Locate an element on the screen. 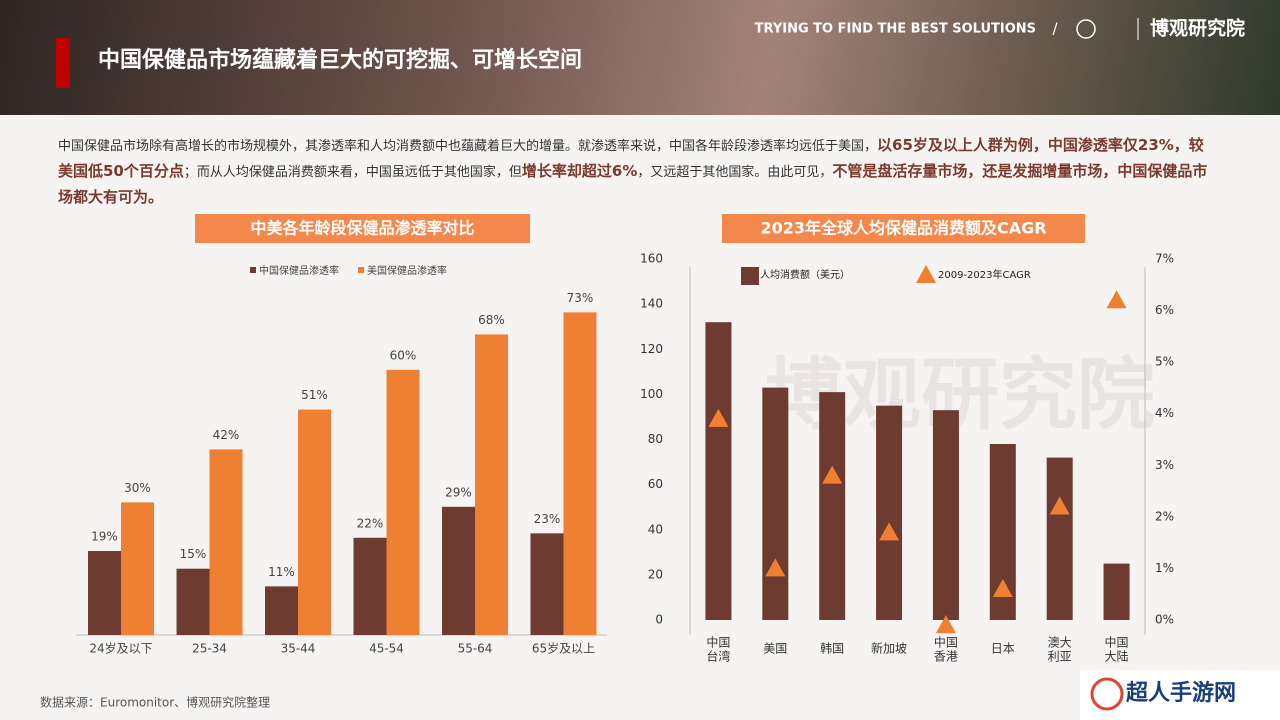 This screenshot has width=1280, height=720. value-label: 19% is located at coordinates (104, 537).